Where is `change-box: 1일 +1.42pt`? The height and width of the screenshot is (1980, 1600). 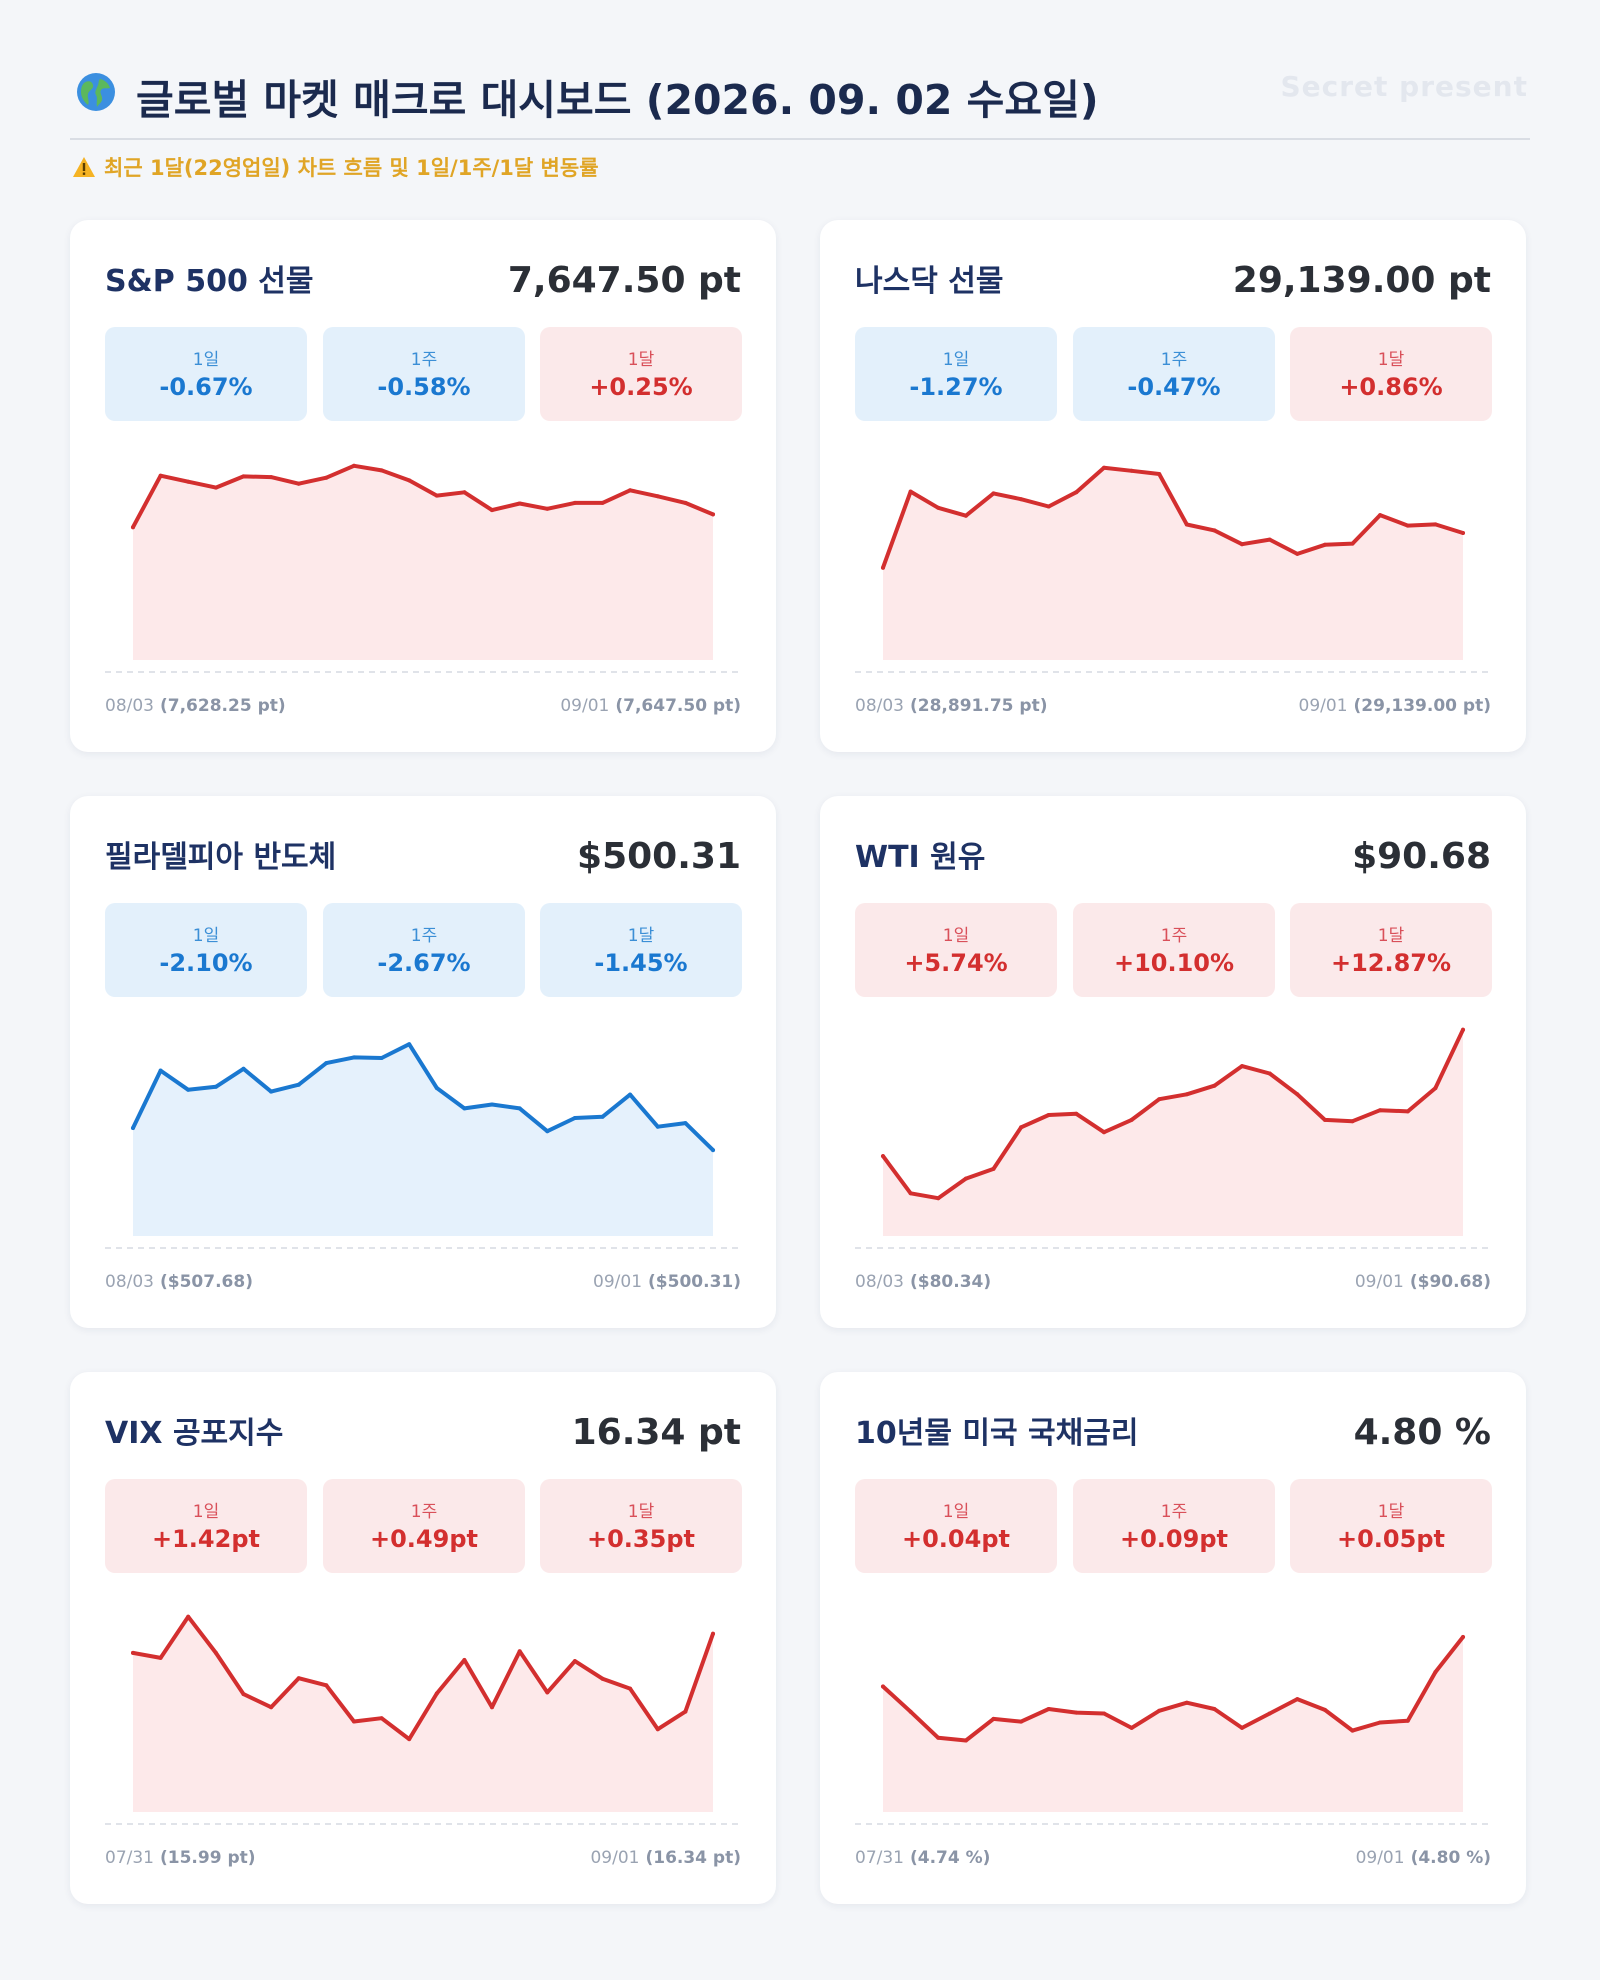
change-box: 1일 +1.42pt is located at coordinates (206, 1526).